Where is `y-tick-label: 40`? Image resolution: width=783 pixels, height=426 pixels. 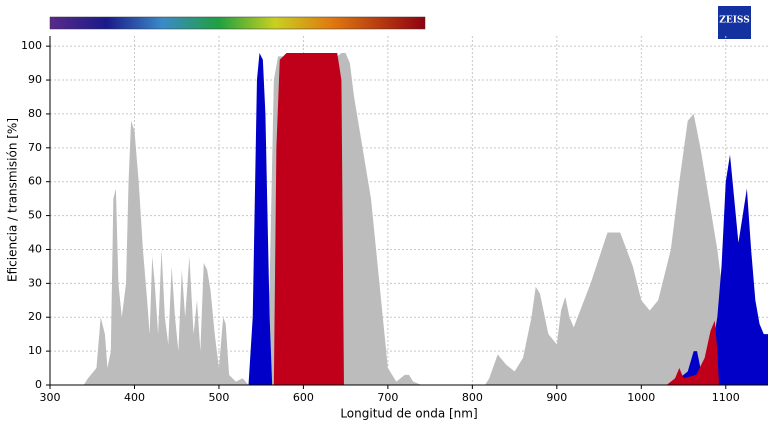 y-tick-label: 40 is located at coordinates (35, 248).